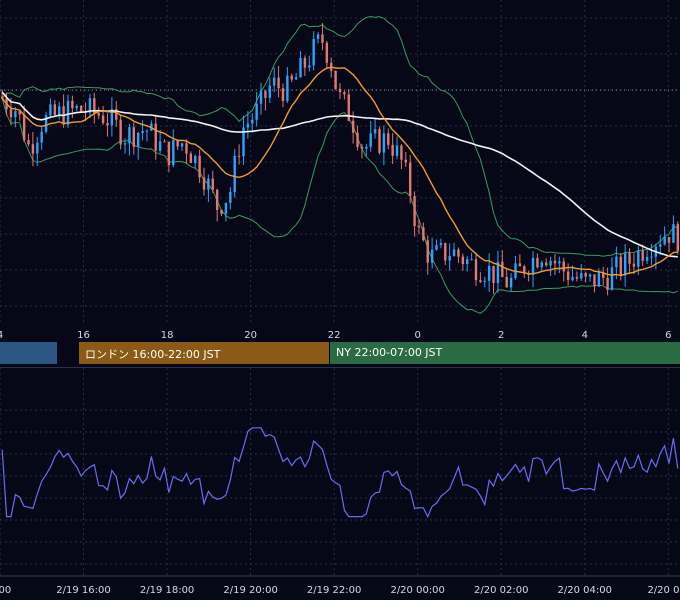 The width and height of the screenshot is (680, 600). Describe the element at coordinates (167, 335) in the screenshot. I see `x-tick-label: 18` at that location.